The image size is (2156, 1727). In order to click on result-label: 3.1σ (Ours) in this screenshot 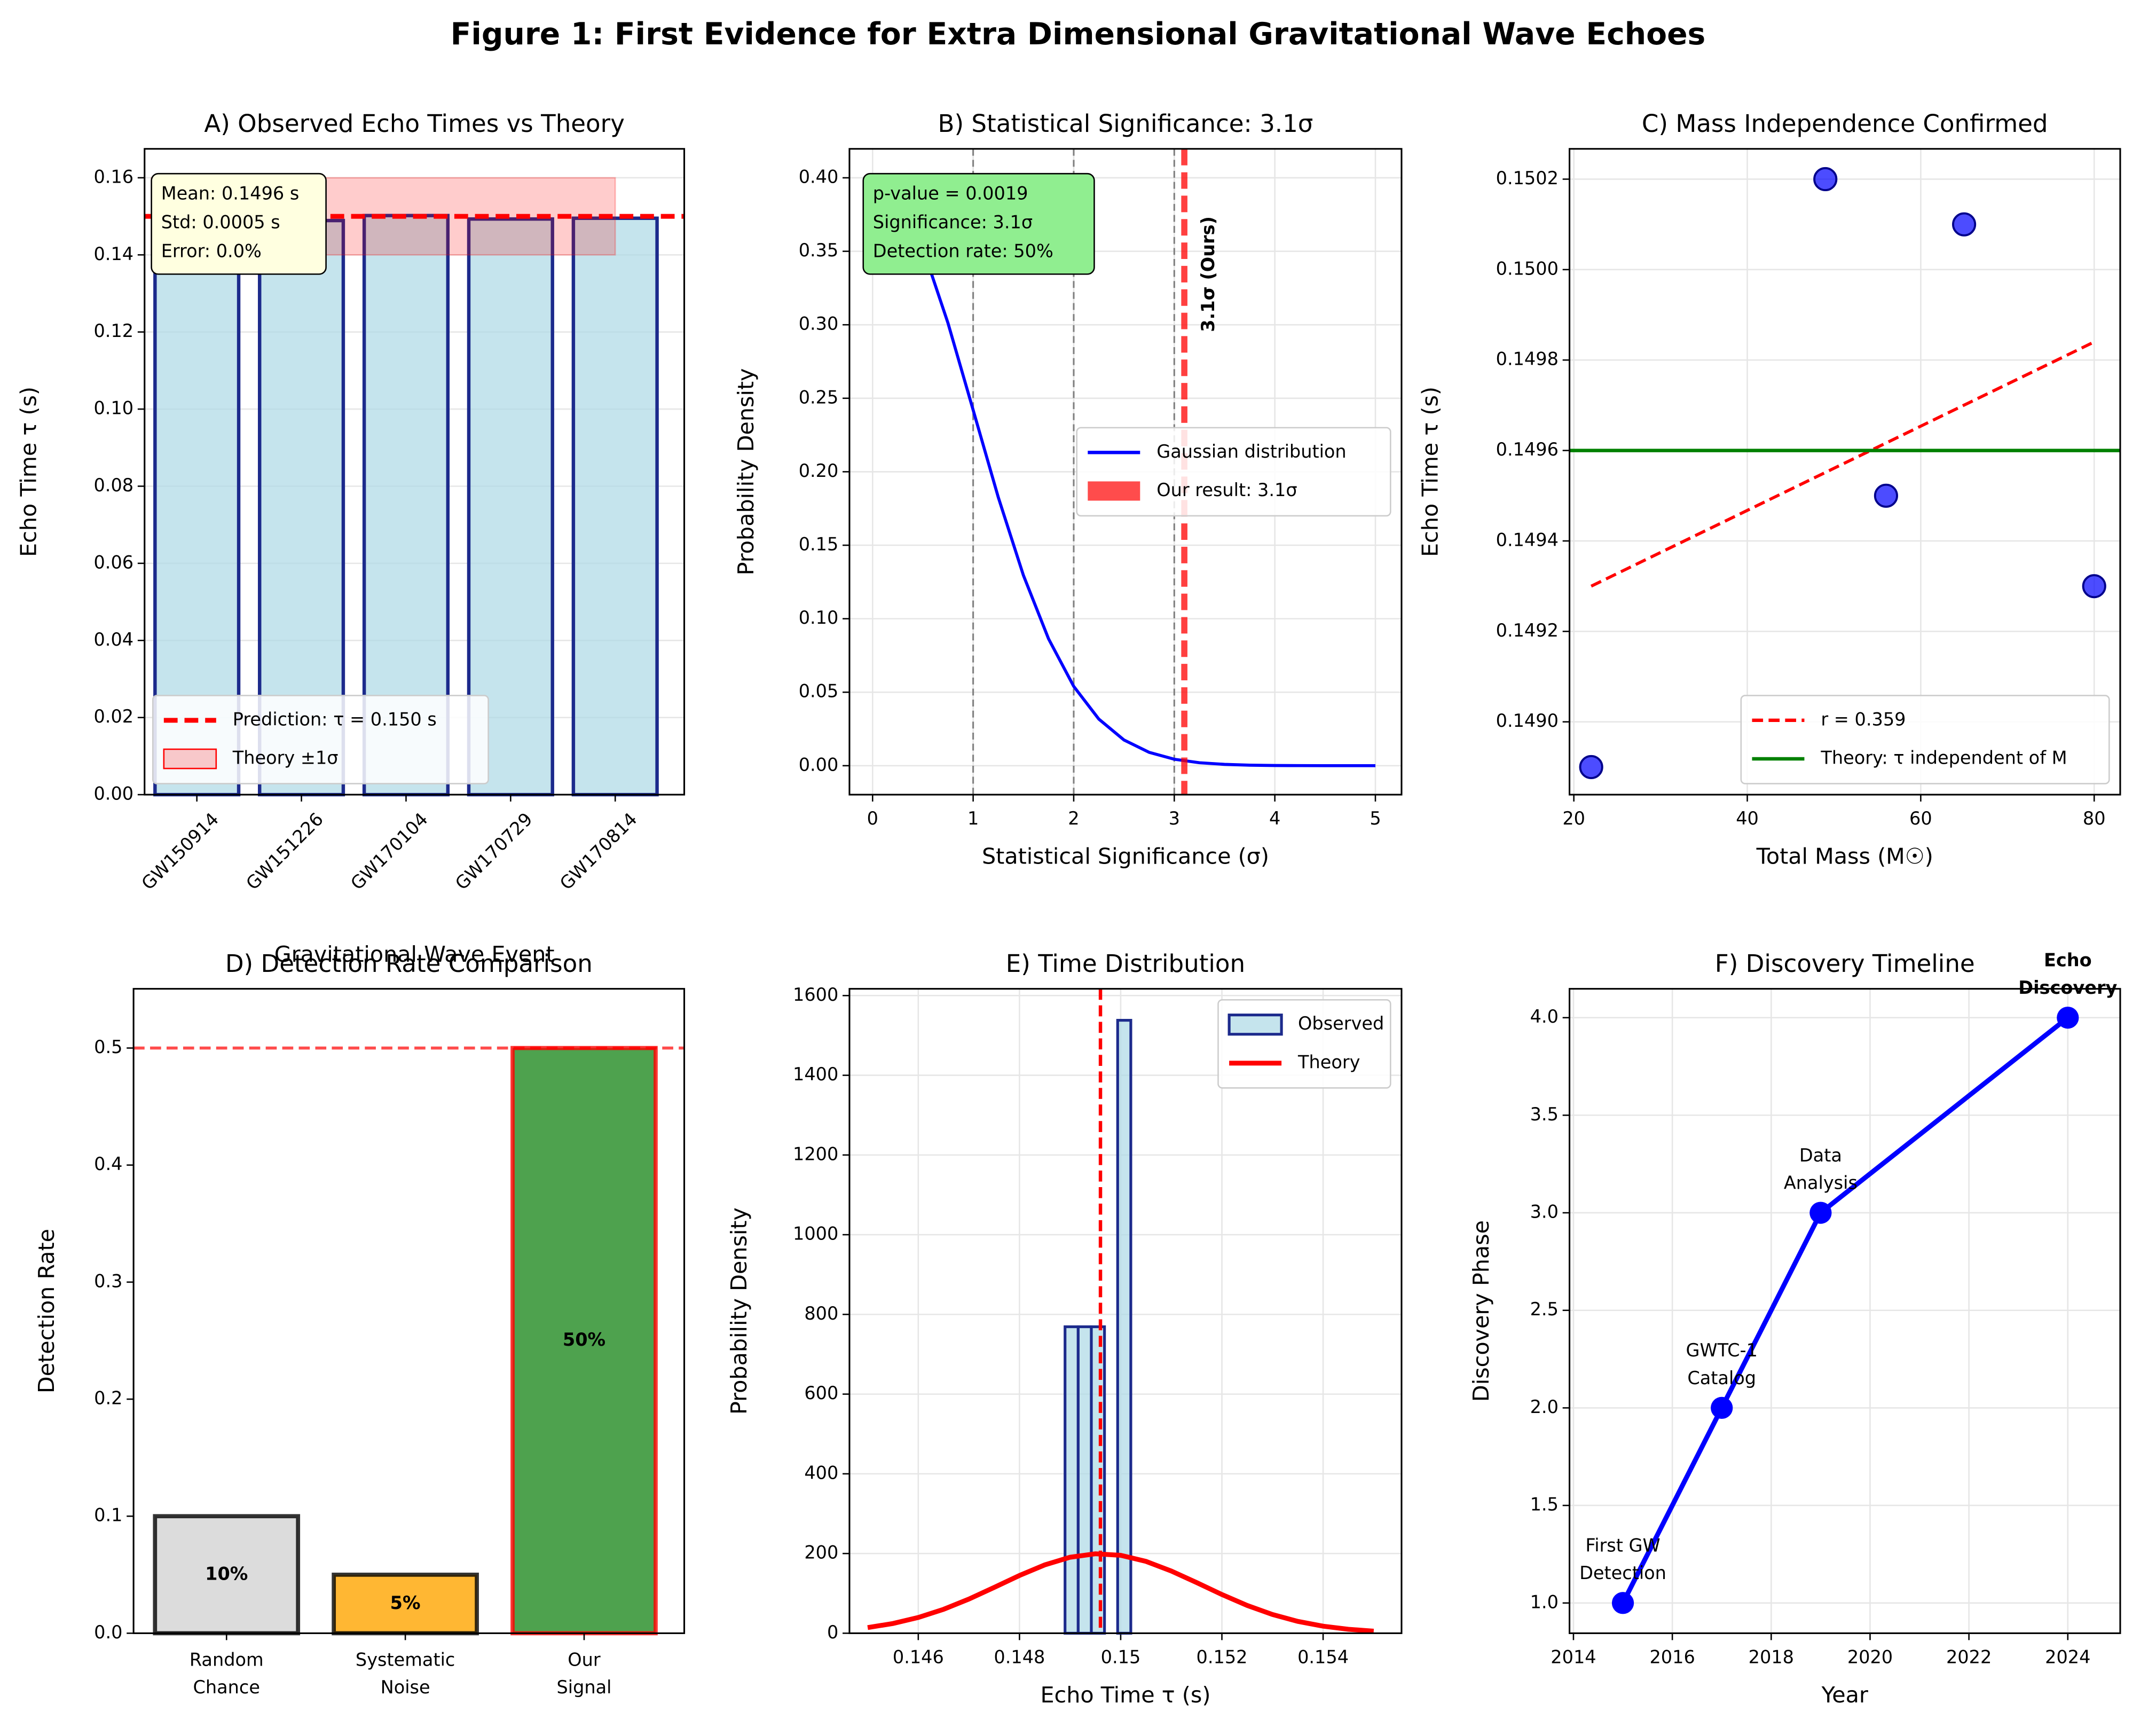, I will do `click(1208, 274)`.